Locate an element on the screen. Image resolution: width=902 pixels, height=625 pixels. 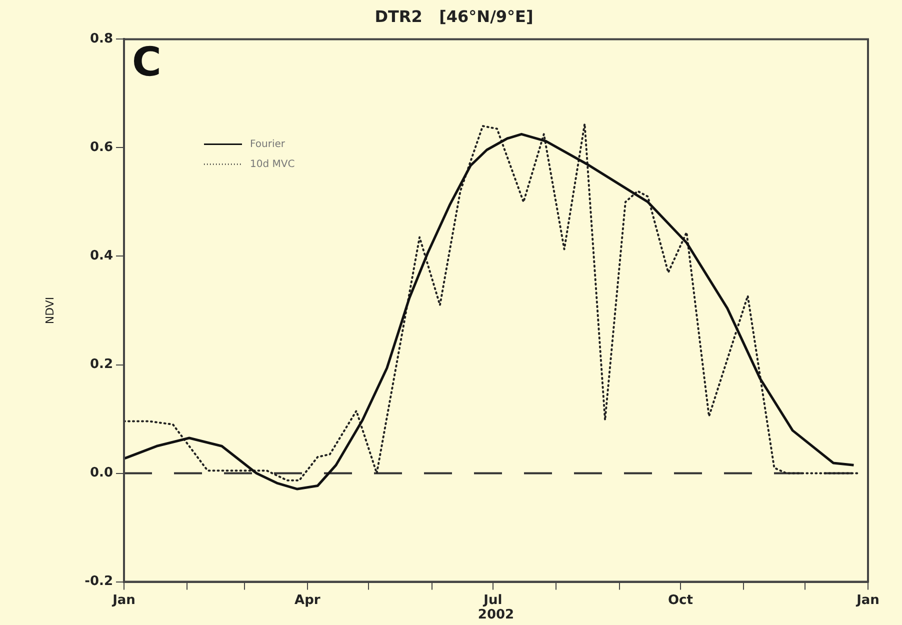
y-axis-title: NDVI is located at coordinates (49, 310).